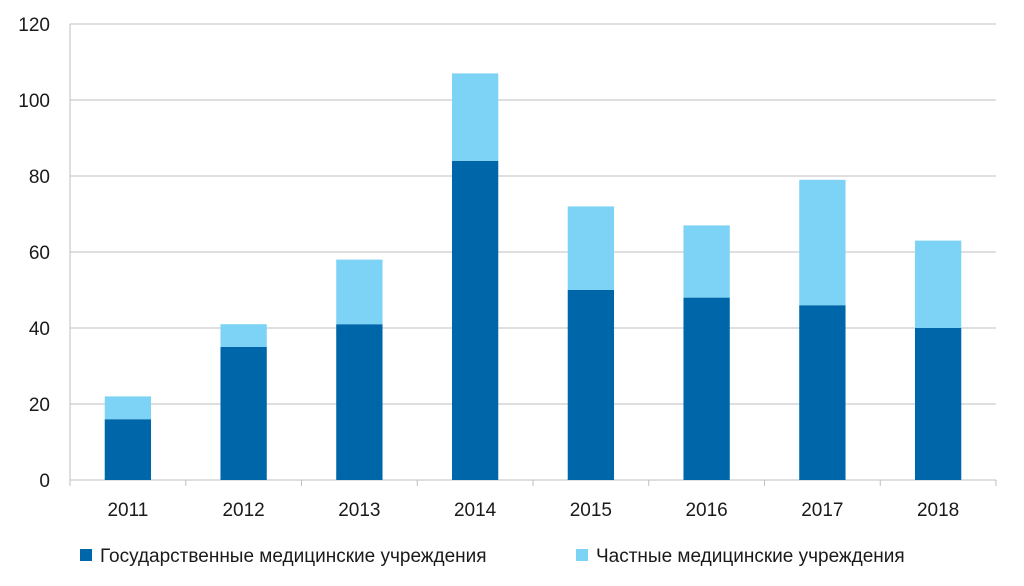 The width and height of the screenshot is (1024, 586). What do you see at coordinates (39, 253) in the screenshot?
I see `y-tick-label: 60` at bounding box center [39, 253].